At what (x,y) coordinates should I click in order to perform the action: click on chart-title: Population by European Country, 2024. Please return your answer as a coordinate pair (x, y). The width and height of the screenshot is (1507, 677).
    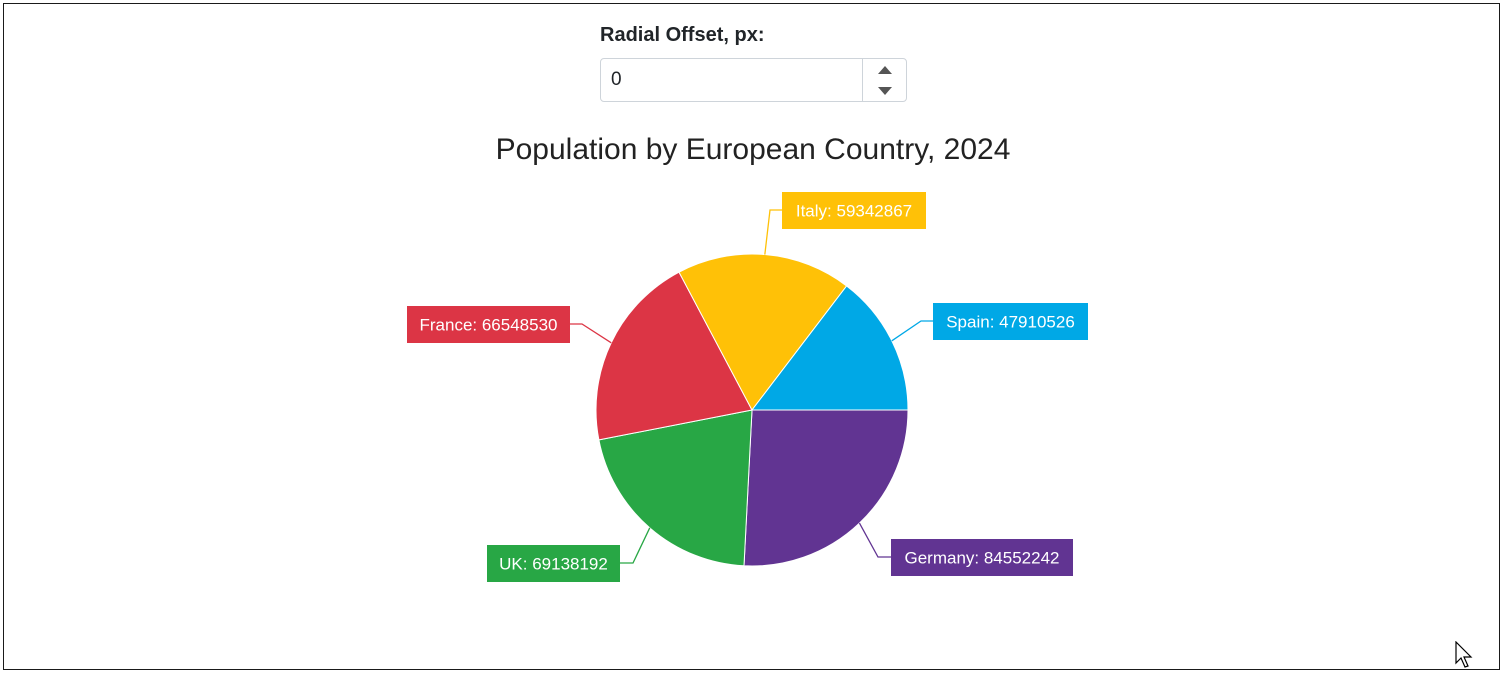
    Looking at the image, I should click on (753, 149).